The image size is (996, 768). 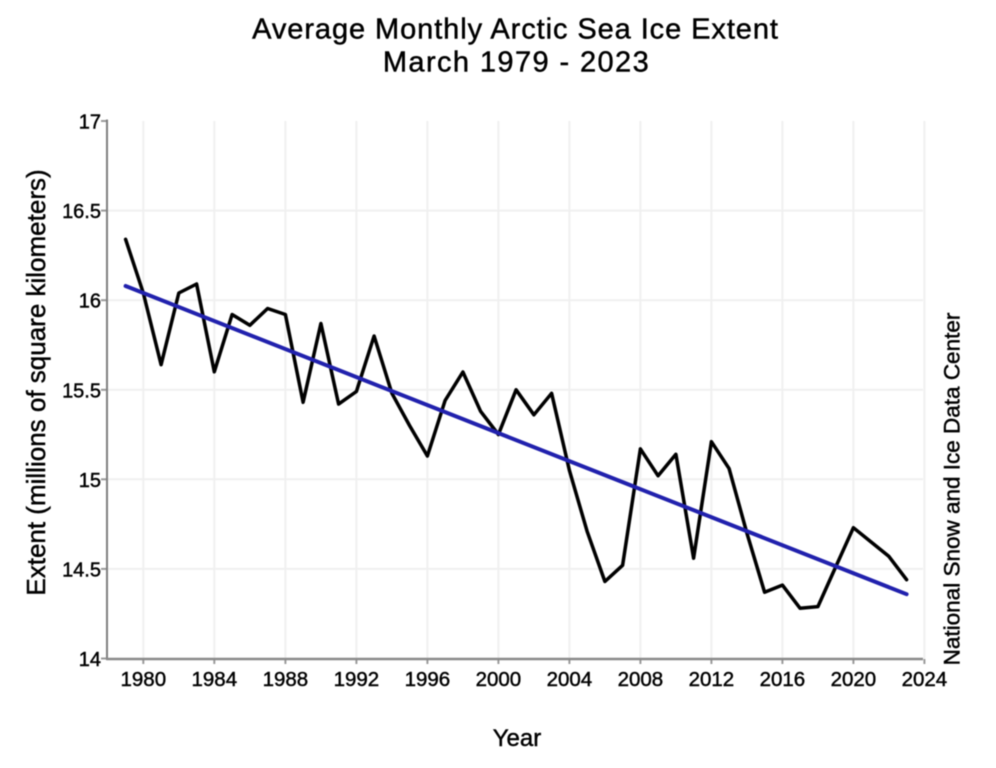 I want to click on svg-text: 2008, so click(x=641, y=679).